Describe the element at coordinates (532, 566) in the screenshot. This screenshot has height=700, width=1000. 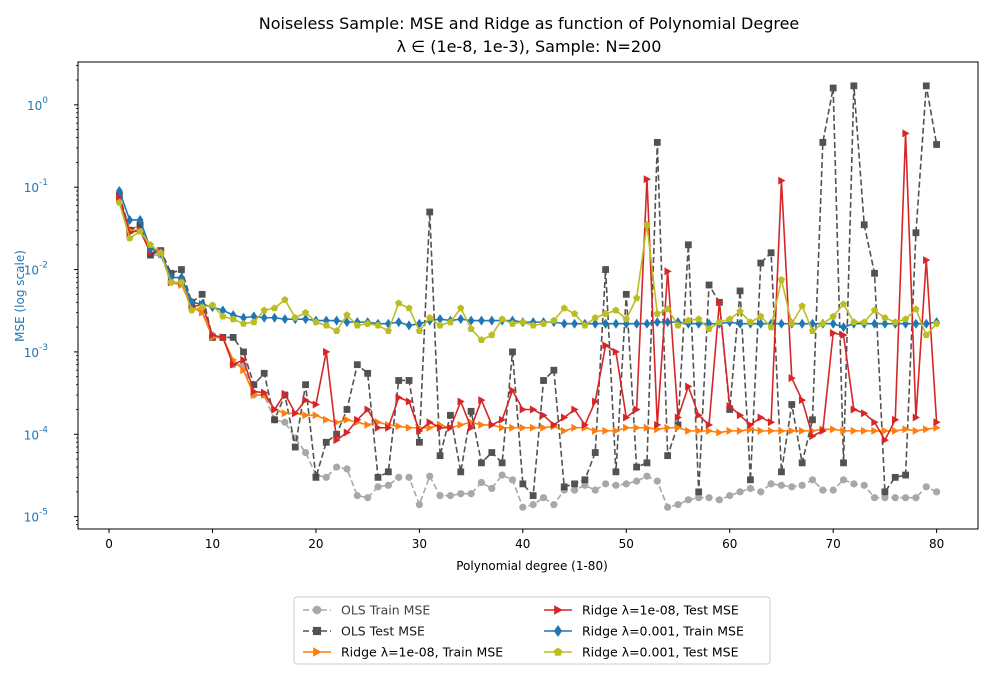
I see `x-axis-label: Polynomial degree (1-80)` at that location.